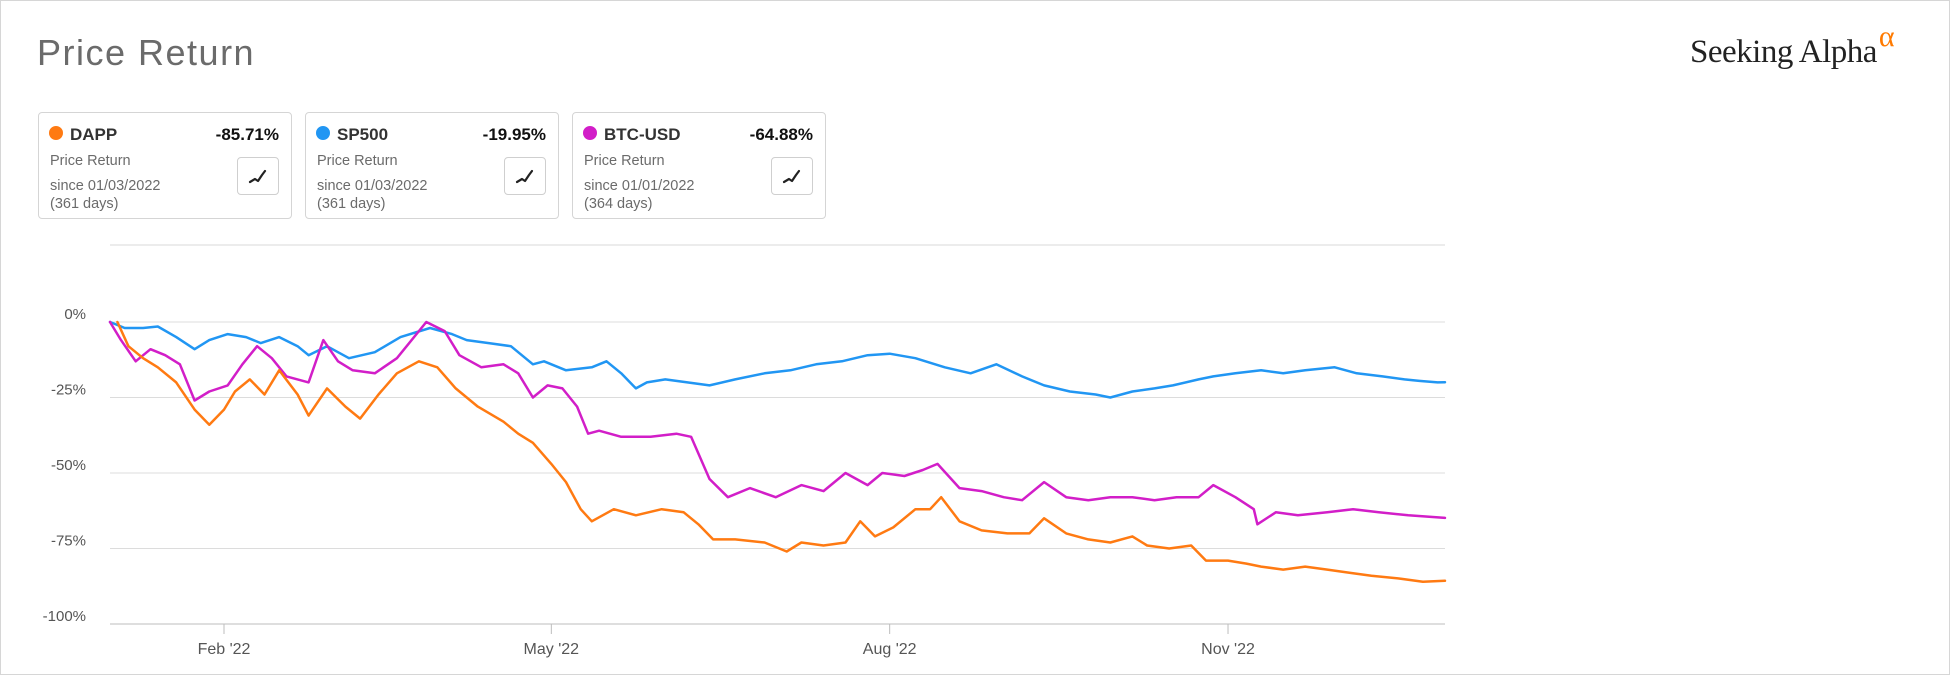  What do you see at coordinates (75, 314) in the screenshot?
I see `y-tick-label: 0%` at bounding box center [75, 314].